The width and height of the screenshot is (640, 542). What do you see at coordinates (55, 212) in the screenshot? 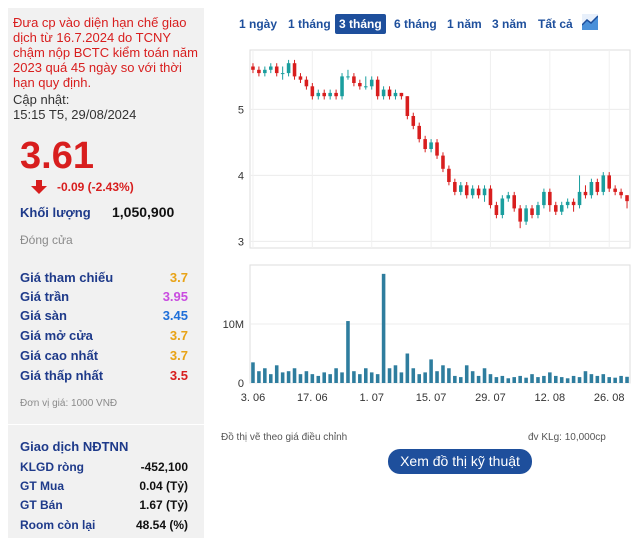
I see `volume-label: Khối lượng` at bounding box center [55, 212].